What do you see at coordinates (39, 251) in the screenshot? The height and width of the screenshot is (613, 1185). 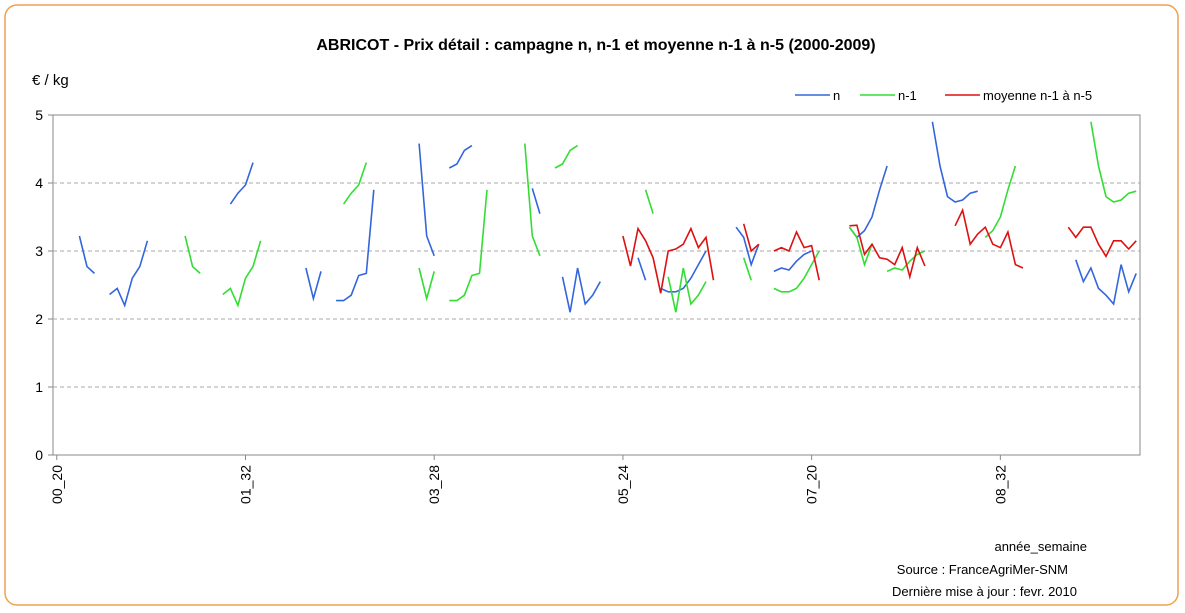 I see `y-tick-label: 3` at bounding box center [39, 251].